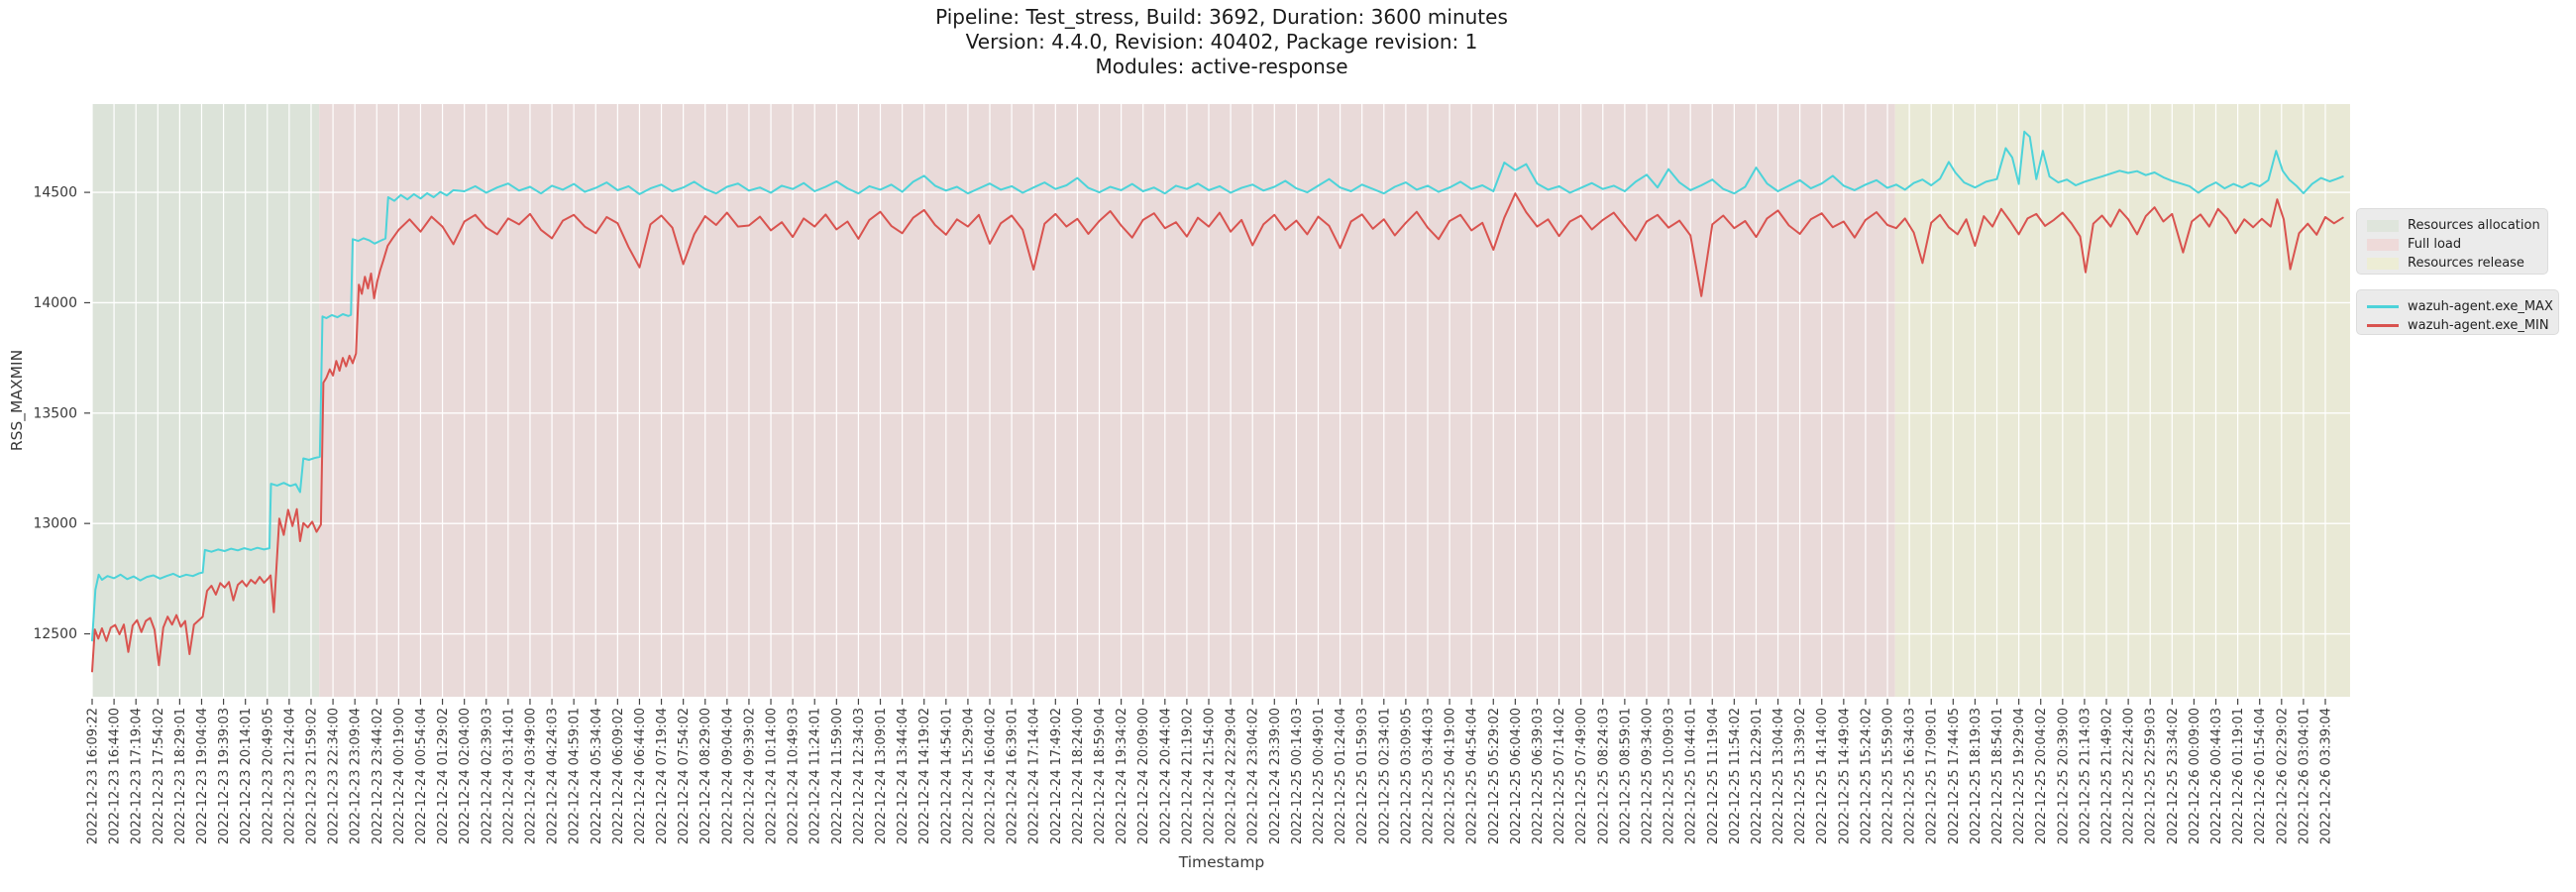 The image size is (2576, 892). Describe the element at coordinates (487, 776) in the screenshot. I see `x-tick-label: 2022-12-24 02:39:03` at that location.